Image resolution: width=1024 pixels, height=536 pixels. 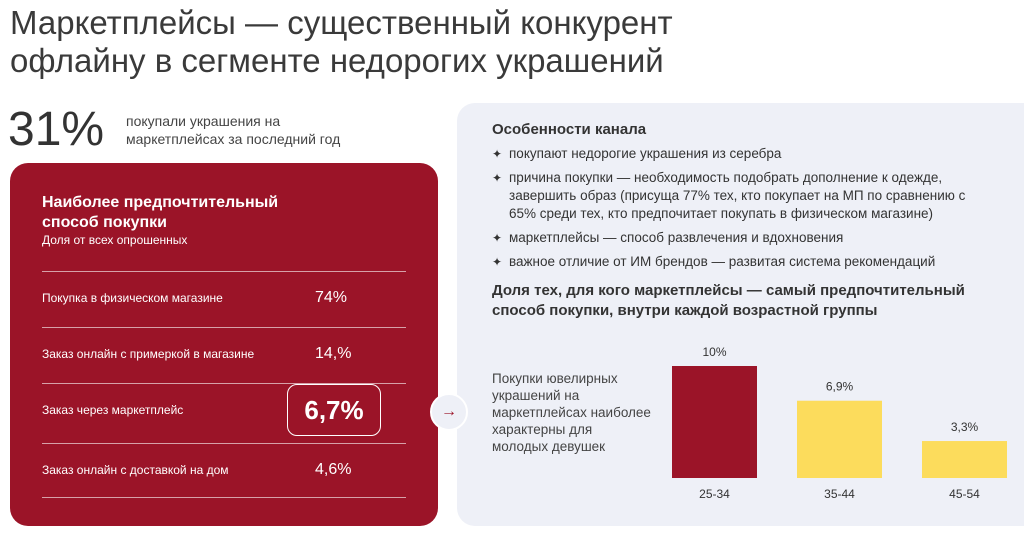 What do you see at coordinates (569, 129) in the screenshot?
I see `features-title: Особенности канала` at bounding box center [569, 129].